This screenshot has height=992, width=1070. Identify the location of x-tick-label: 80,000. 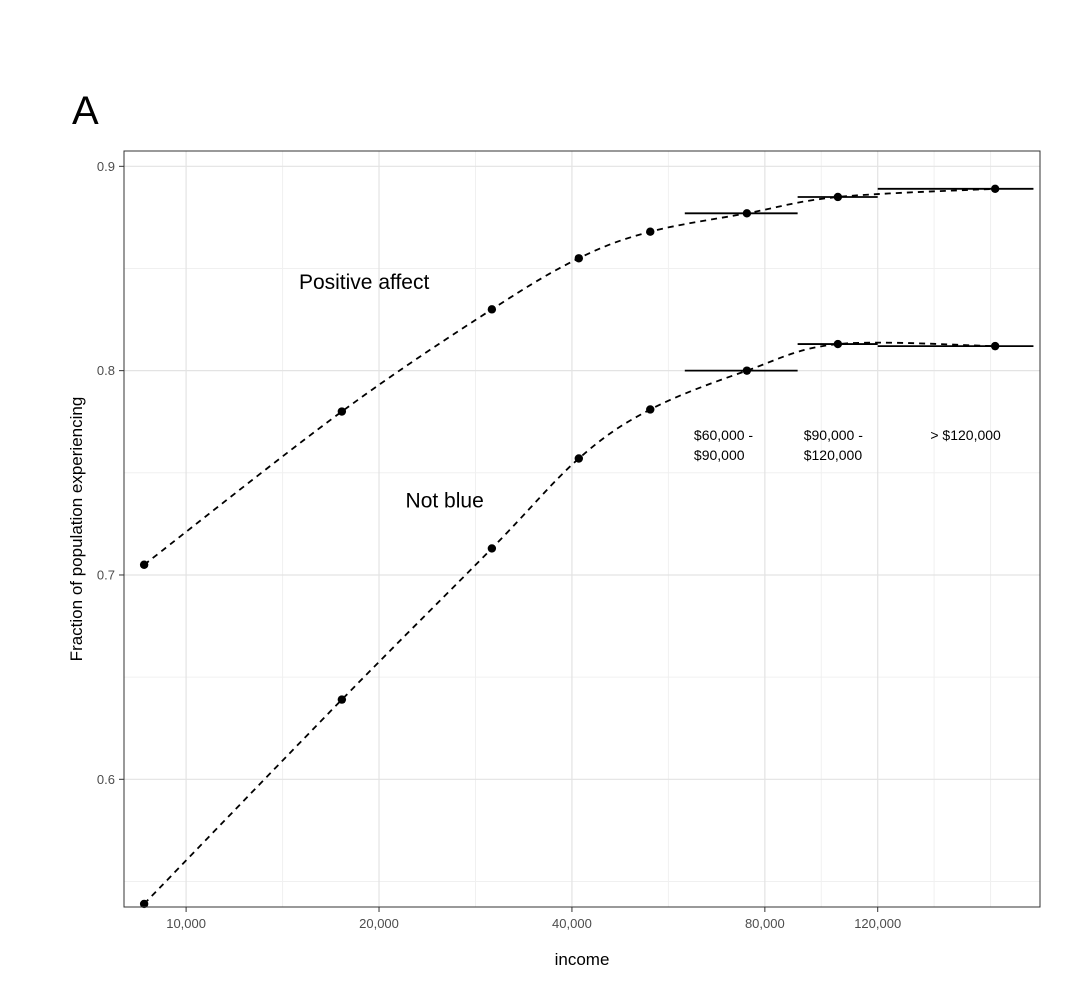
(765, 923).